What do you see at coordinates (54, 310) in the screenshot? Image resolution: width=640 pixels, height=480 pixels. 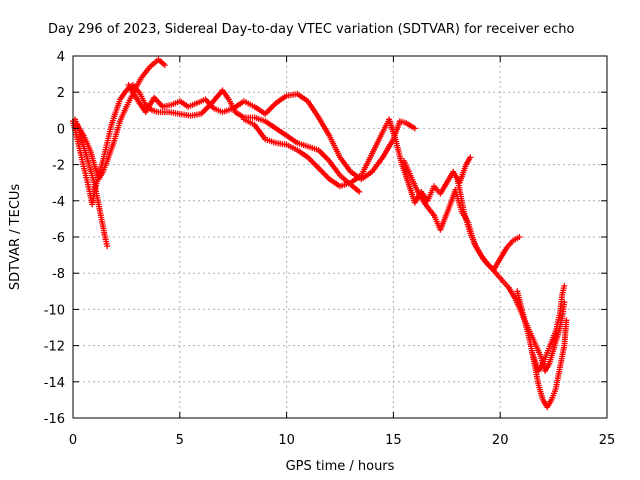 I see `y-tick-label: -10` at bounding box center [54, 310].